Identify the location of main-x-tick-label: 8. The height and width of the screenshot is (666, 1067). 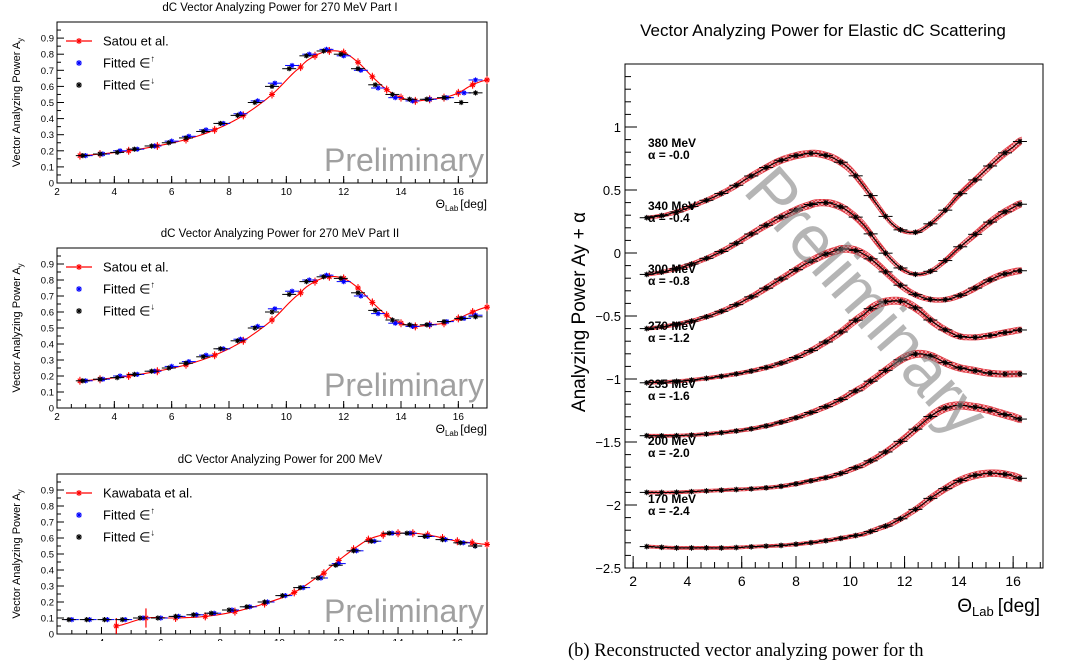
(796, 581).